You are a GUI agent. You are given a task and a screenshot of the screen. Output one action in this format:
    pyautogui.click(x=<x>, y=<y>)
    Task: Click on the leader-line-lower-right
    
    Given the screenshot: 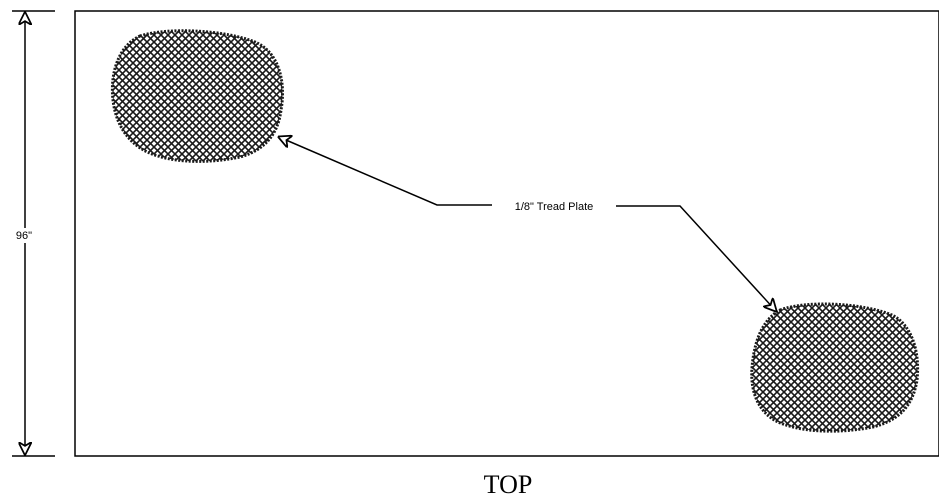 What is the action you would take?
    pyautogui.click(x=696, y=258)
    